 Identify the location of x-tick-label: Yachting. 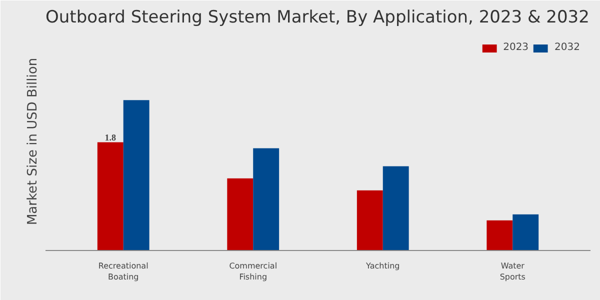
(382, 266).